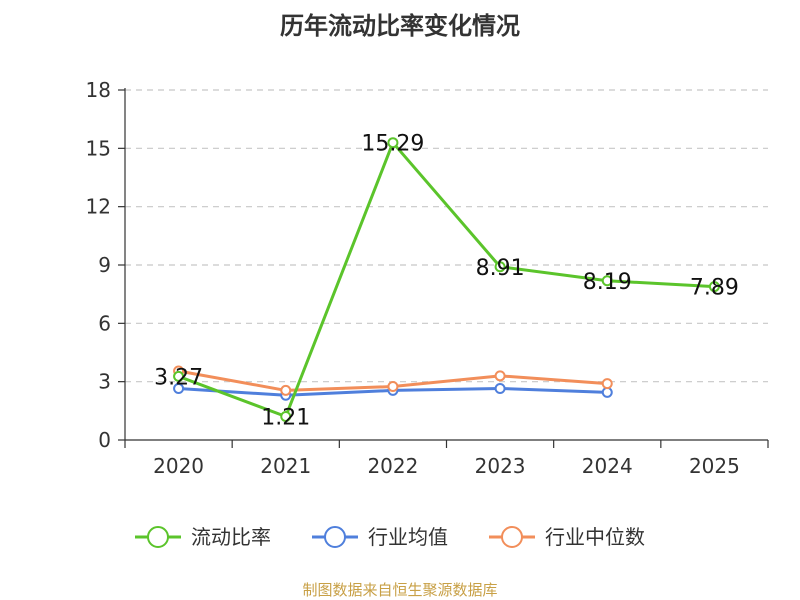 The height and width of the screenshot is (600, 800). I want to click on chart-title: 历年流动比率变化情况, so click(400, 26).